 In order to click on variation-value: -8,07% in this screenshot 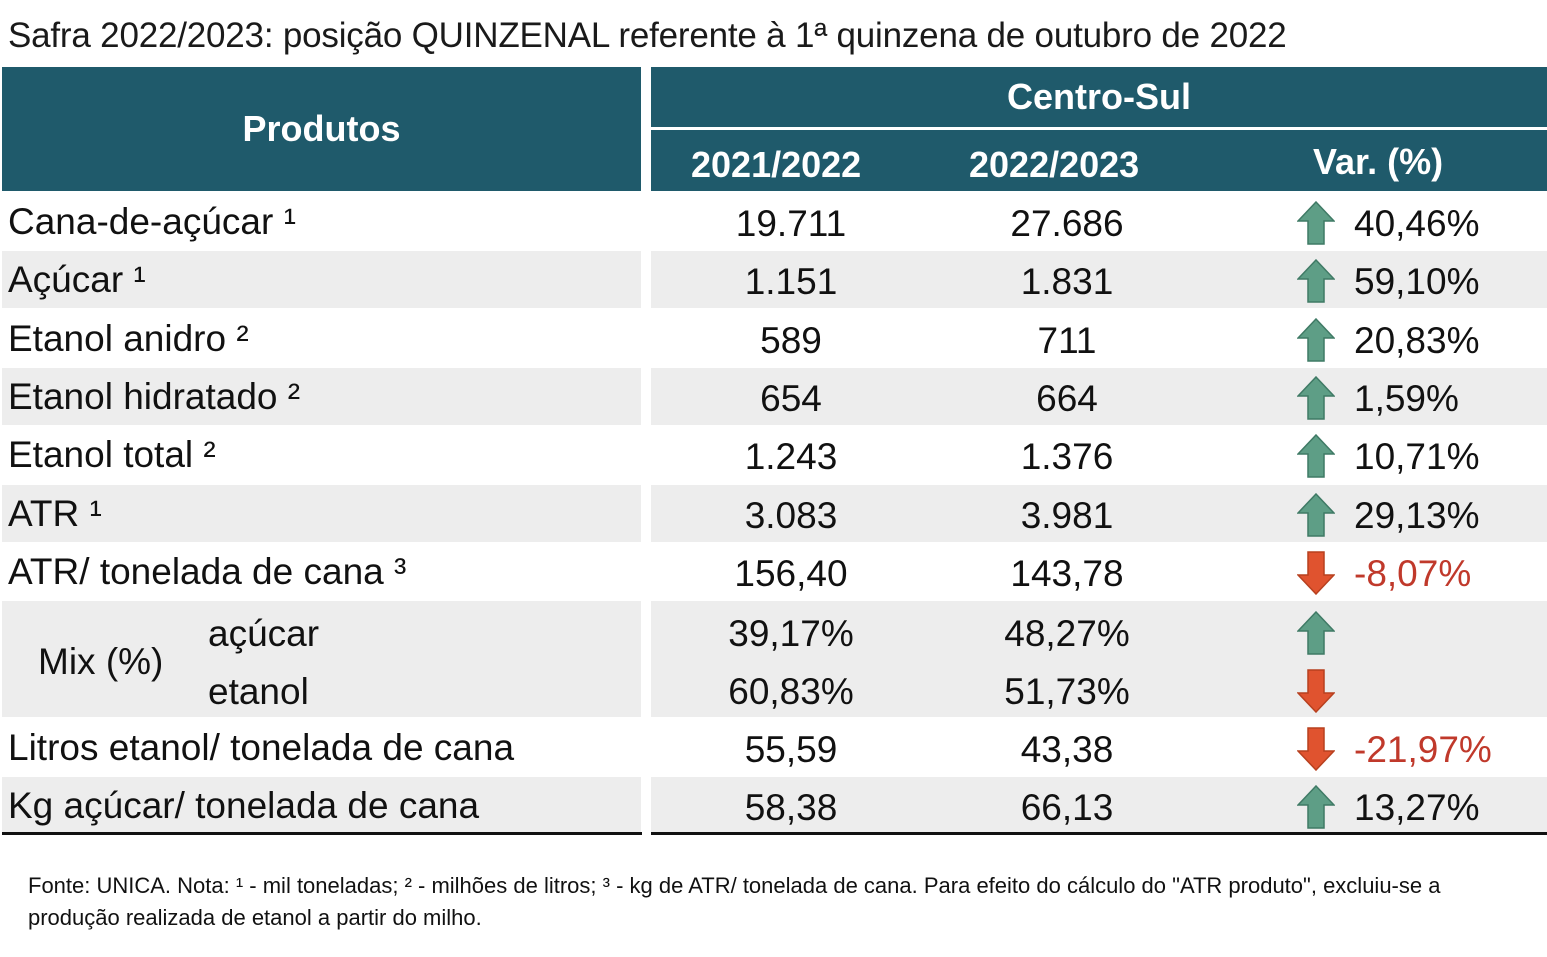, I will do `click(1413, 573)`.